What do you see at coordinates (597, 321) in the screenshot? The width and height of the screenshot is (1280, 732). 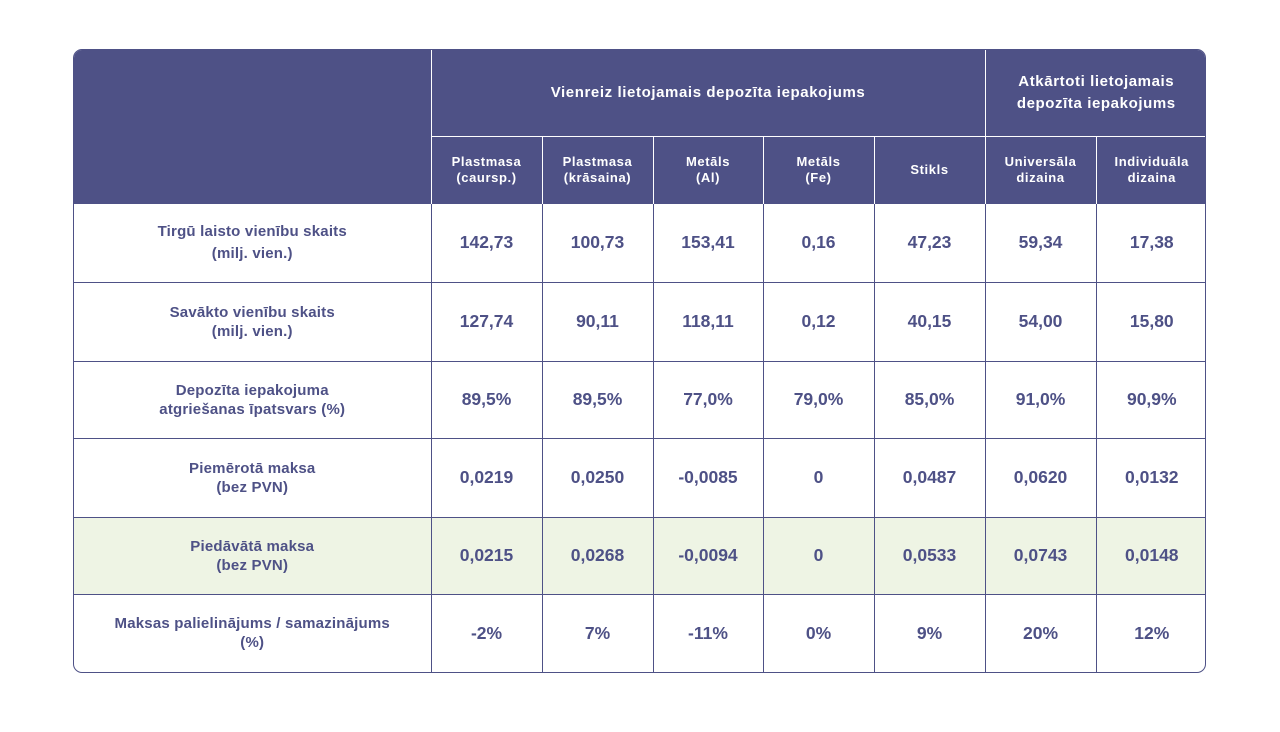 I see `table-cell: 90,11` at bounding box center [597, 321].